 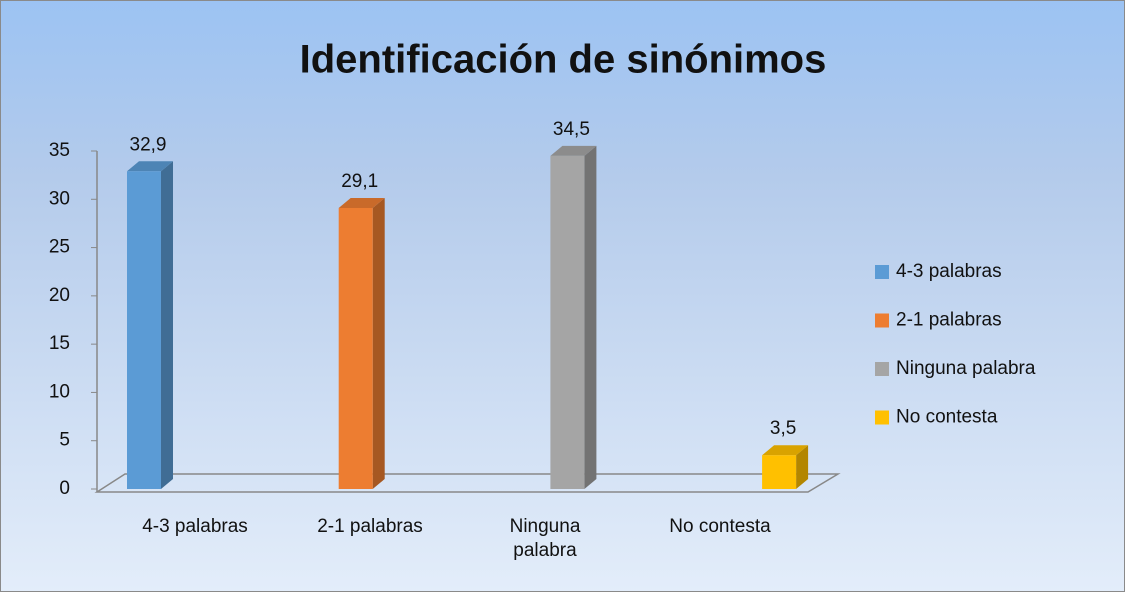 What do you see at coordinates (720, 526) in the screenshot?
I see `x-tick-label: No contesta` at bounding box center [720, 526].